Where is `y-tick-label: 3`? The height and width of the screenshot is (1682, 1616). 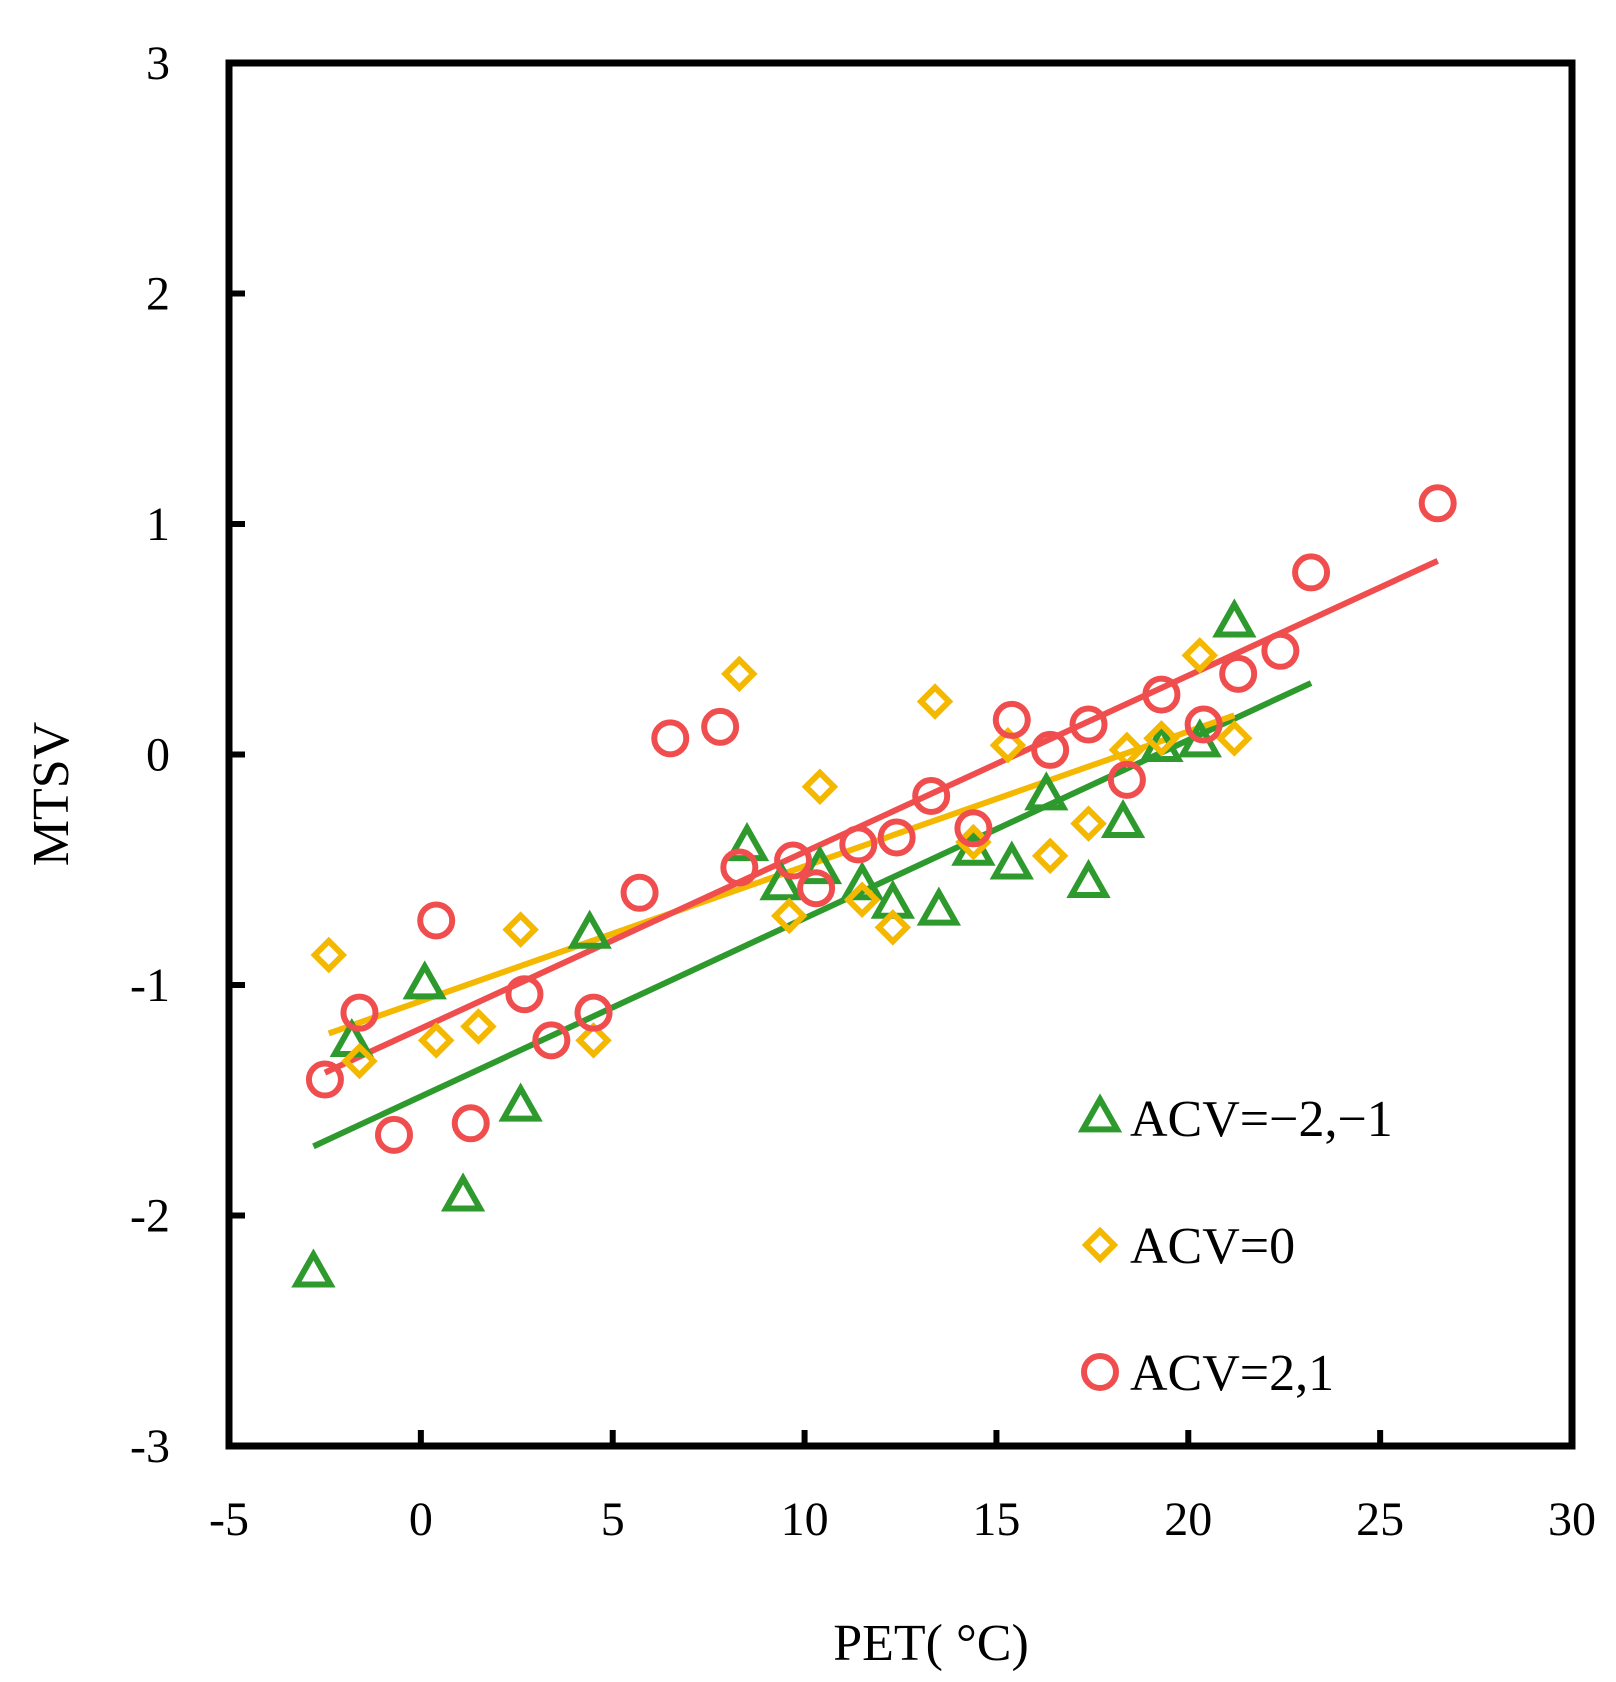 y-tick-label: 3 is located at coordinates (158, 63).